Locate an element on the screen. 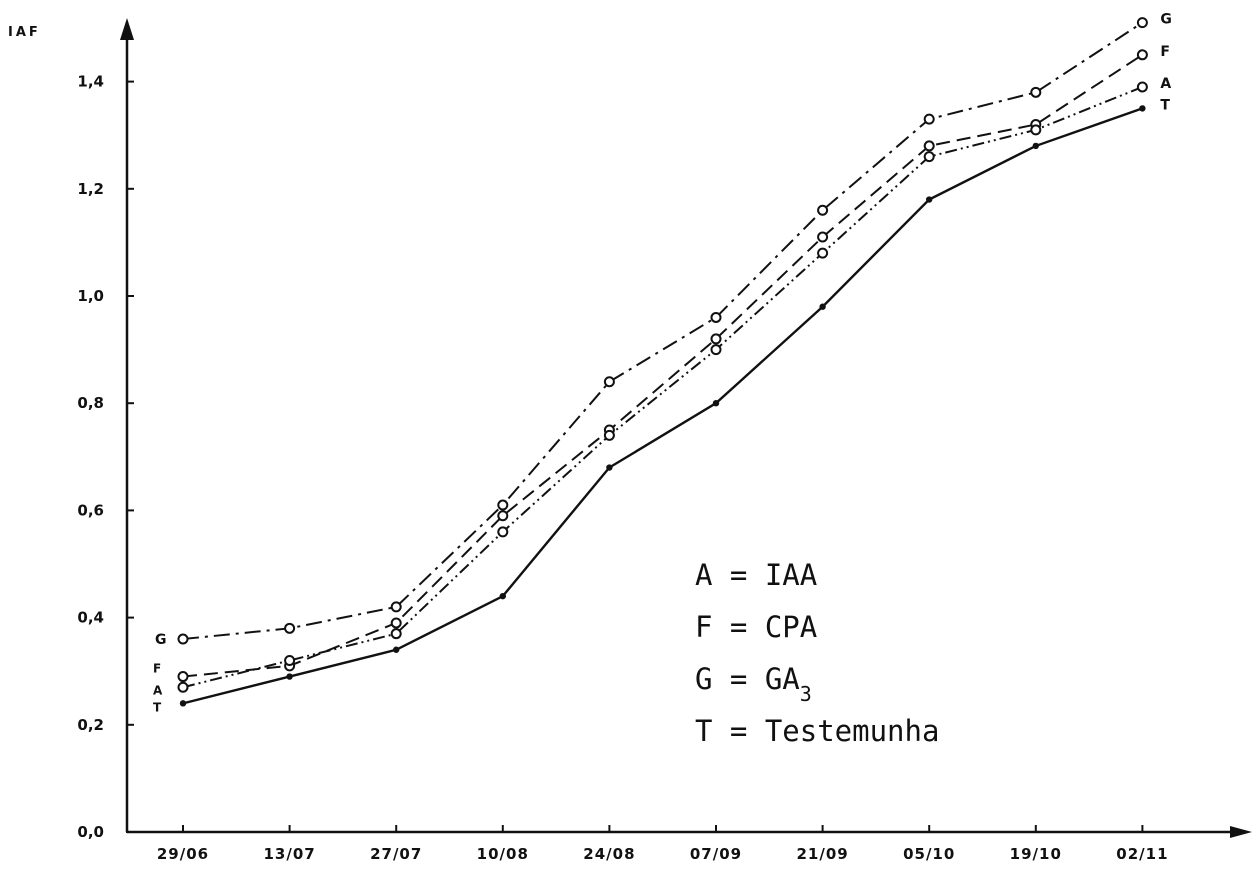  x-tick-label: 02/11 is located at coordinates (1142, 854).